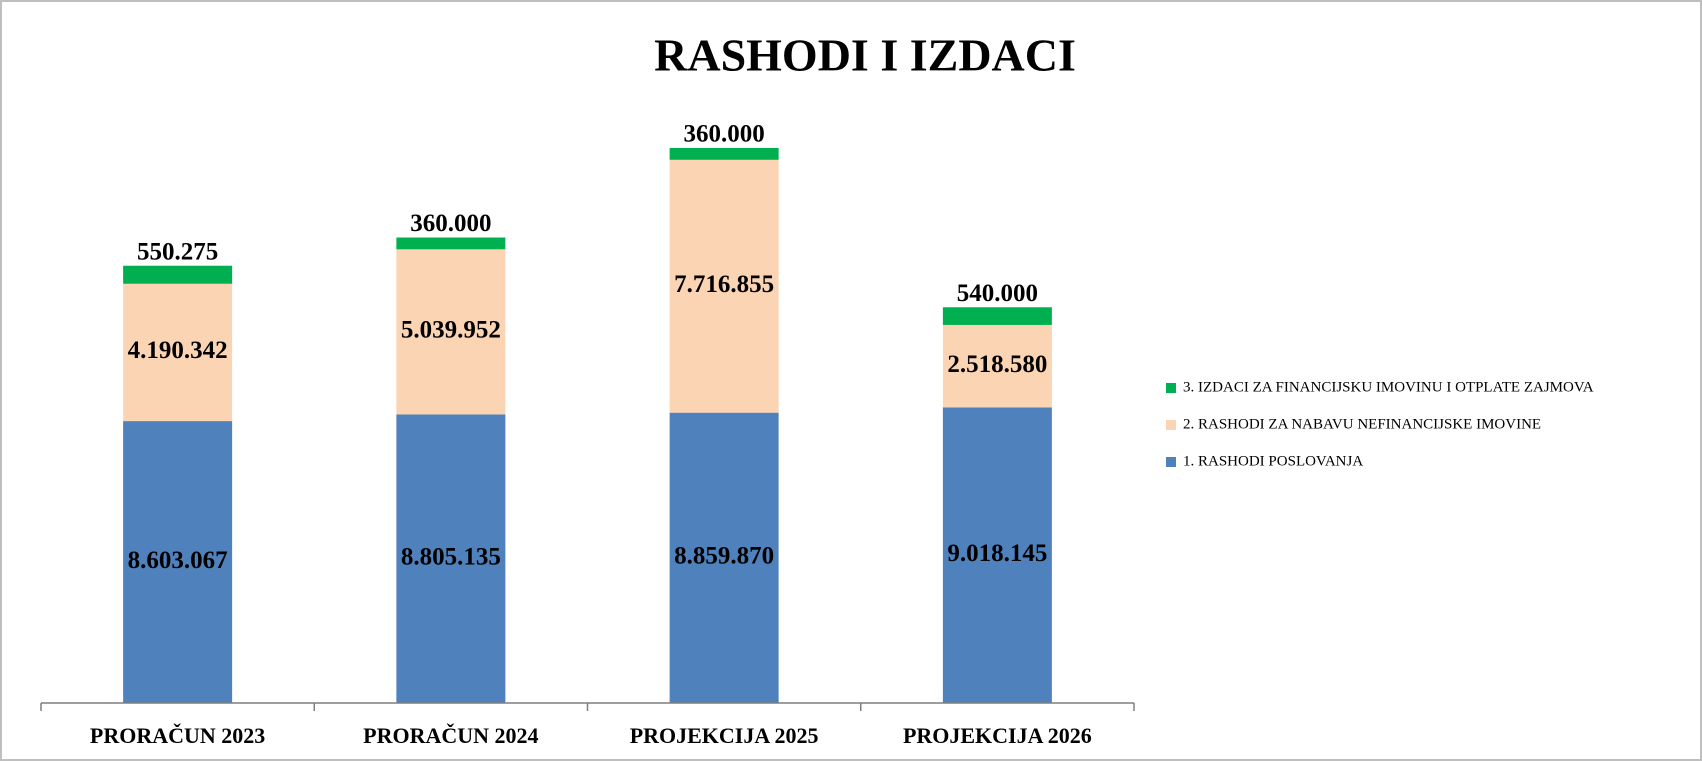 The height and width of the screenshot is (761, 1702). Describe the element at coordinates (1273, 461) in the screenshot. I see `legend-label: 1. RASHODI POSLOVANJA` at that location.